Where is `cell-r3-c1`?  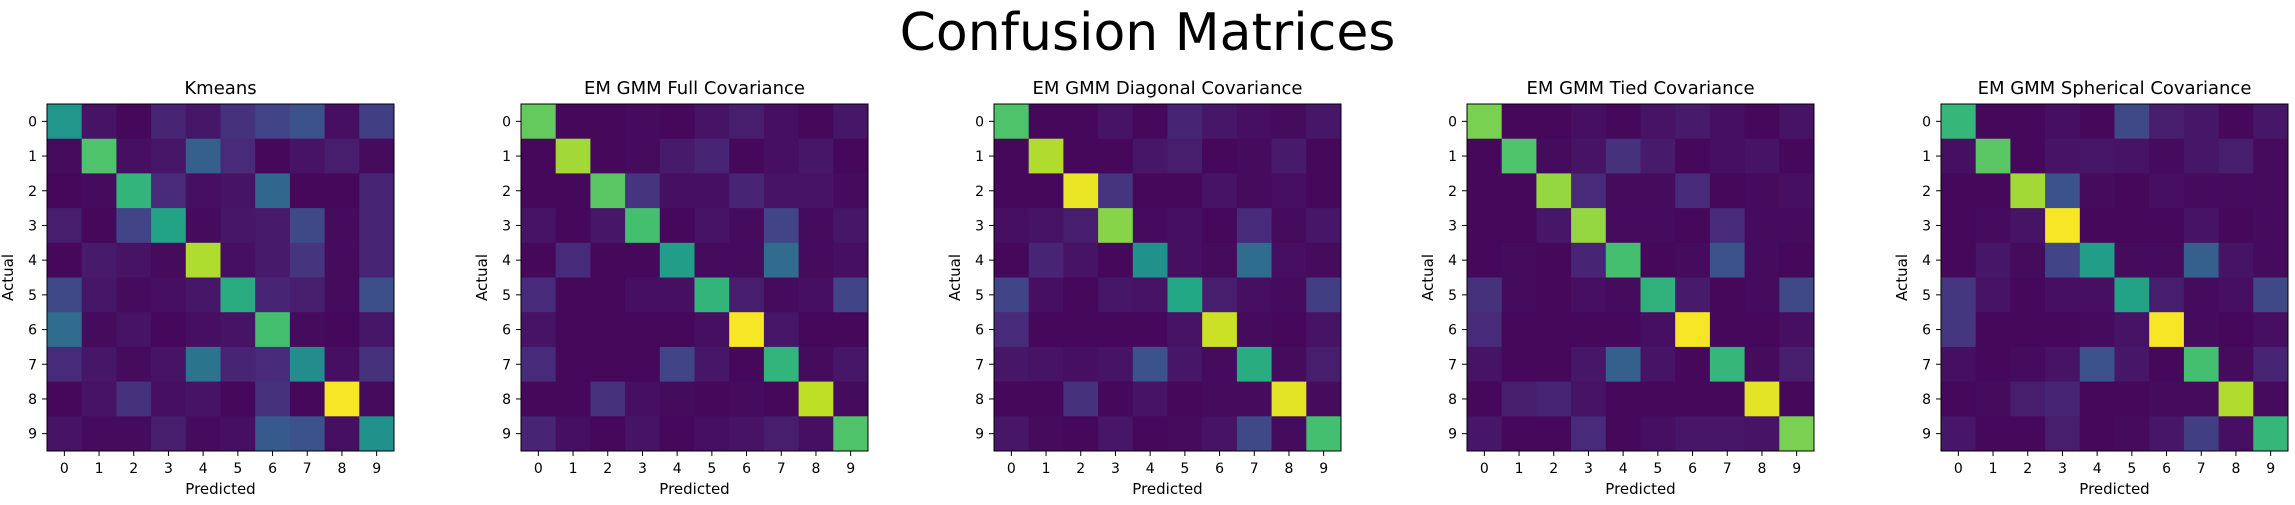
cell-r3-c1 is located at coordinates (573, 226).